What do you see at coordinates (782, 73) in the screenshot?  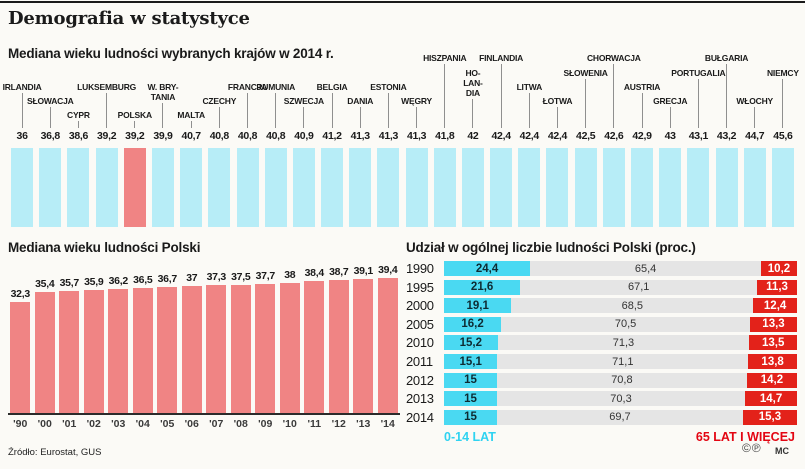 I see `country-label-niemcy: NIEMCY` at bounding box center [782, 73].